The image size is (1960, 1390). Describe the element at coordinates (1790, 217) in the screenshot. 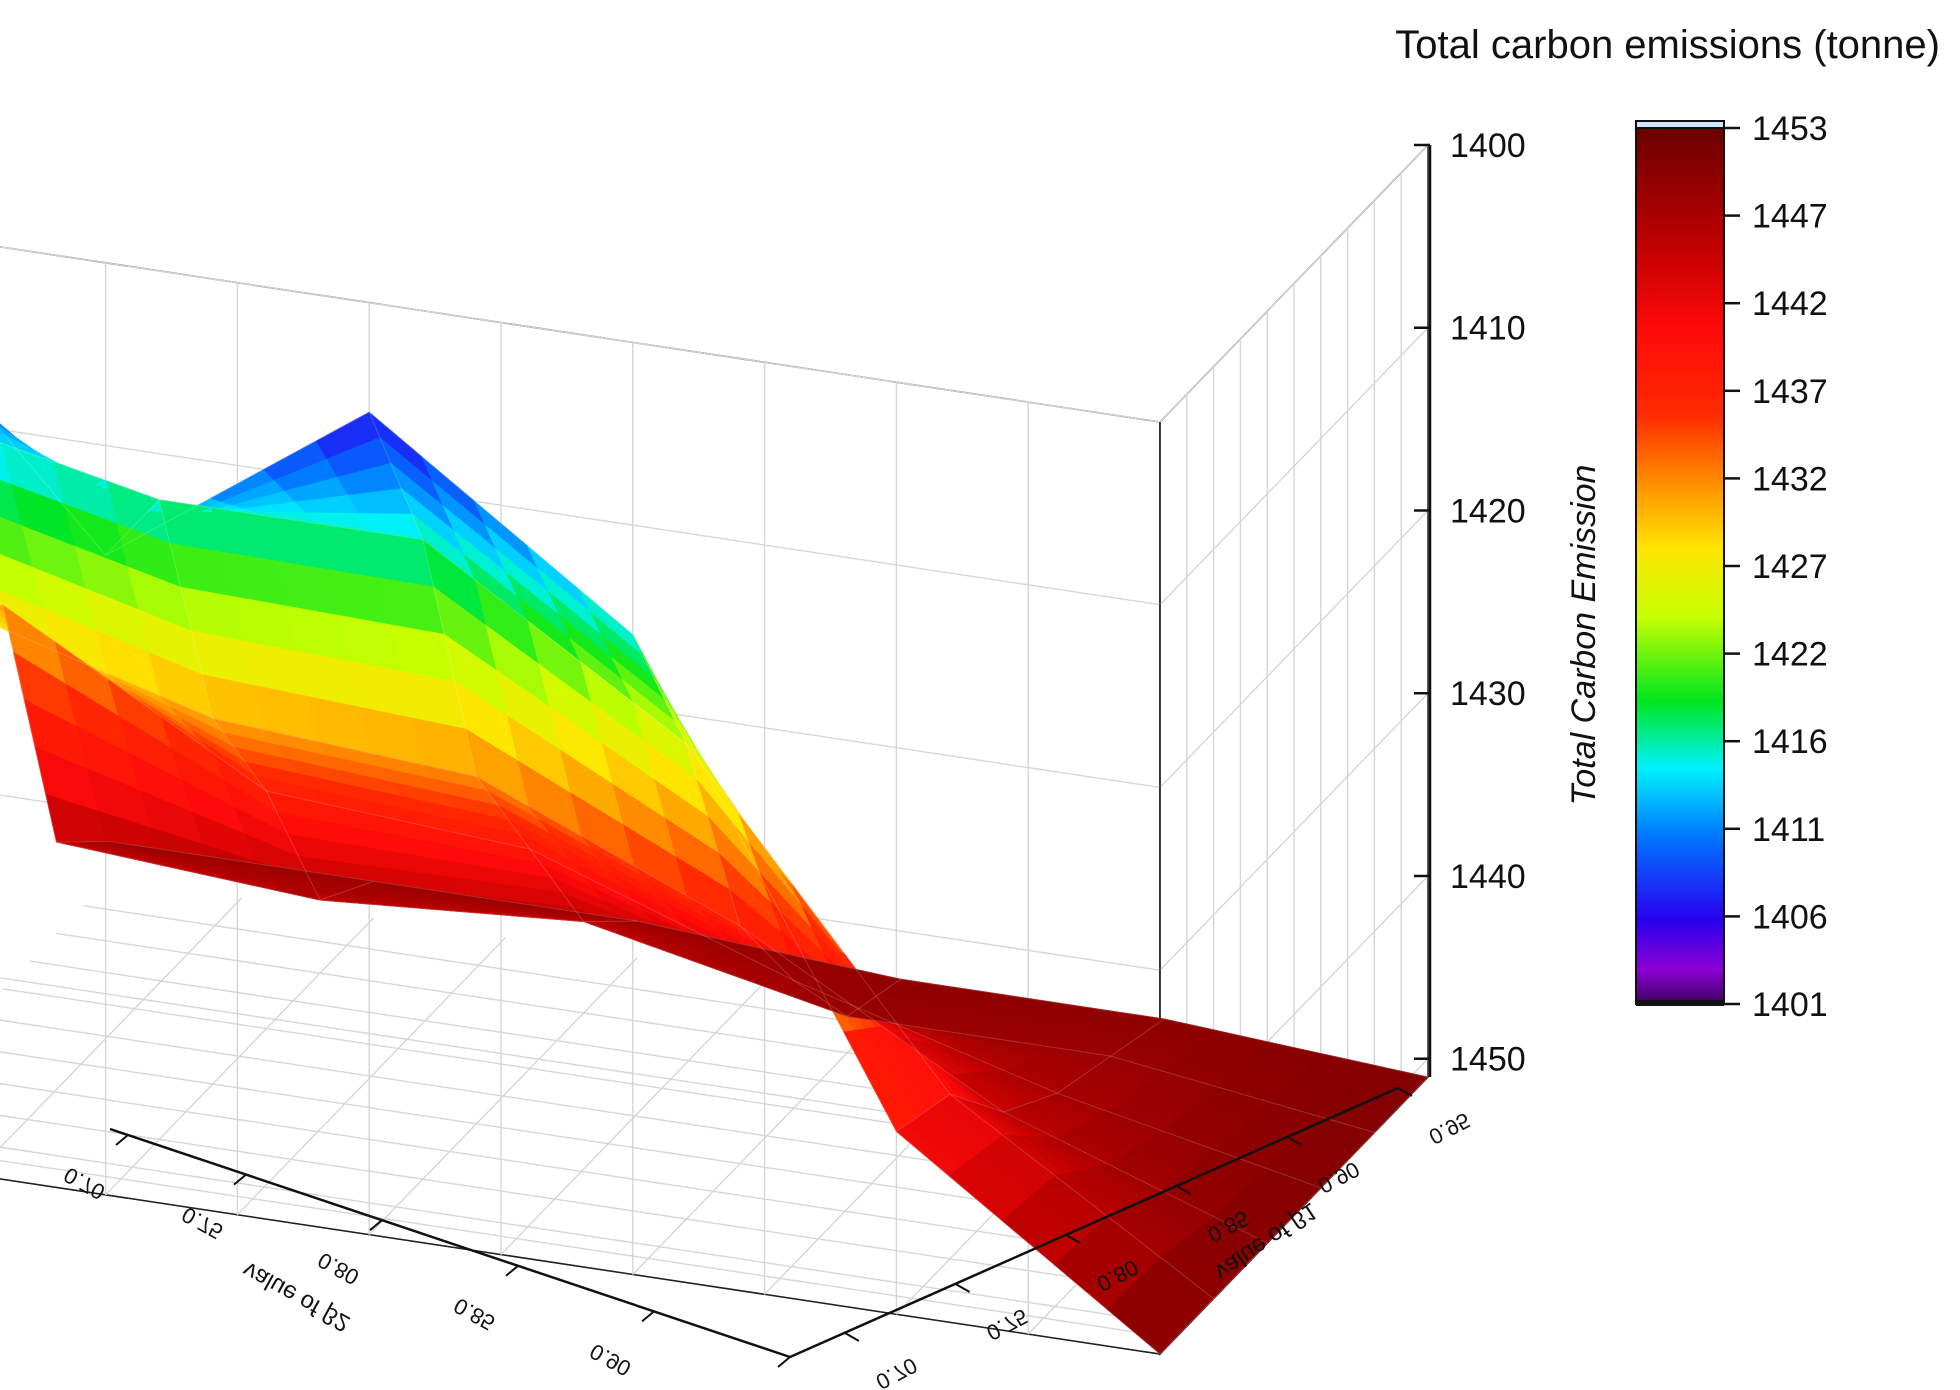

I see `colorbar-tick-label: 1447` at that location.